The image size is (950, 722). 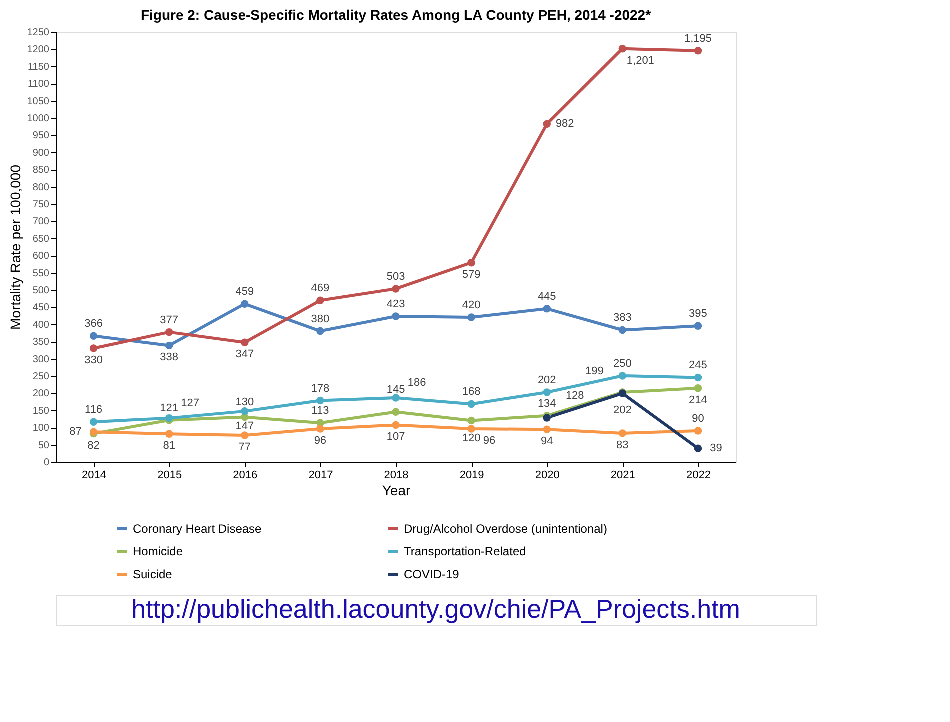 I want to click on data-label: 134, so click(x=547, y=404).